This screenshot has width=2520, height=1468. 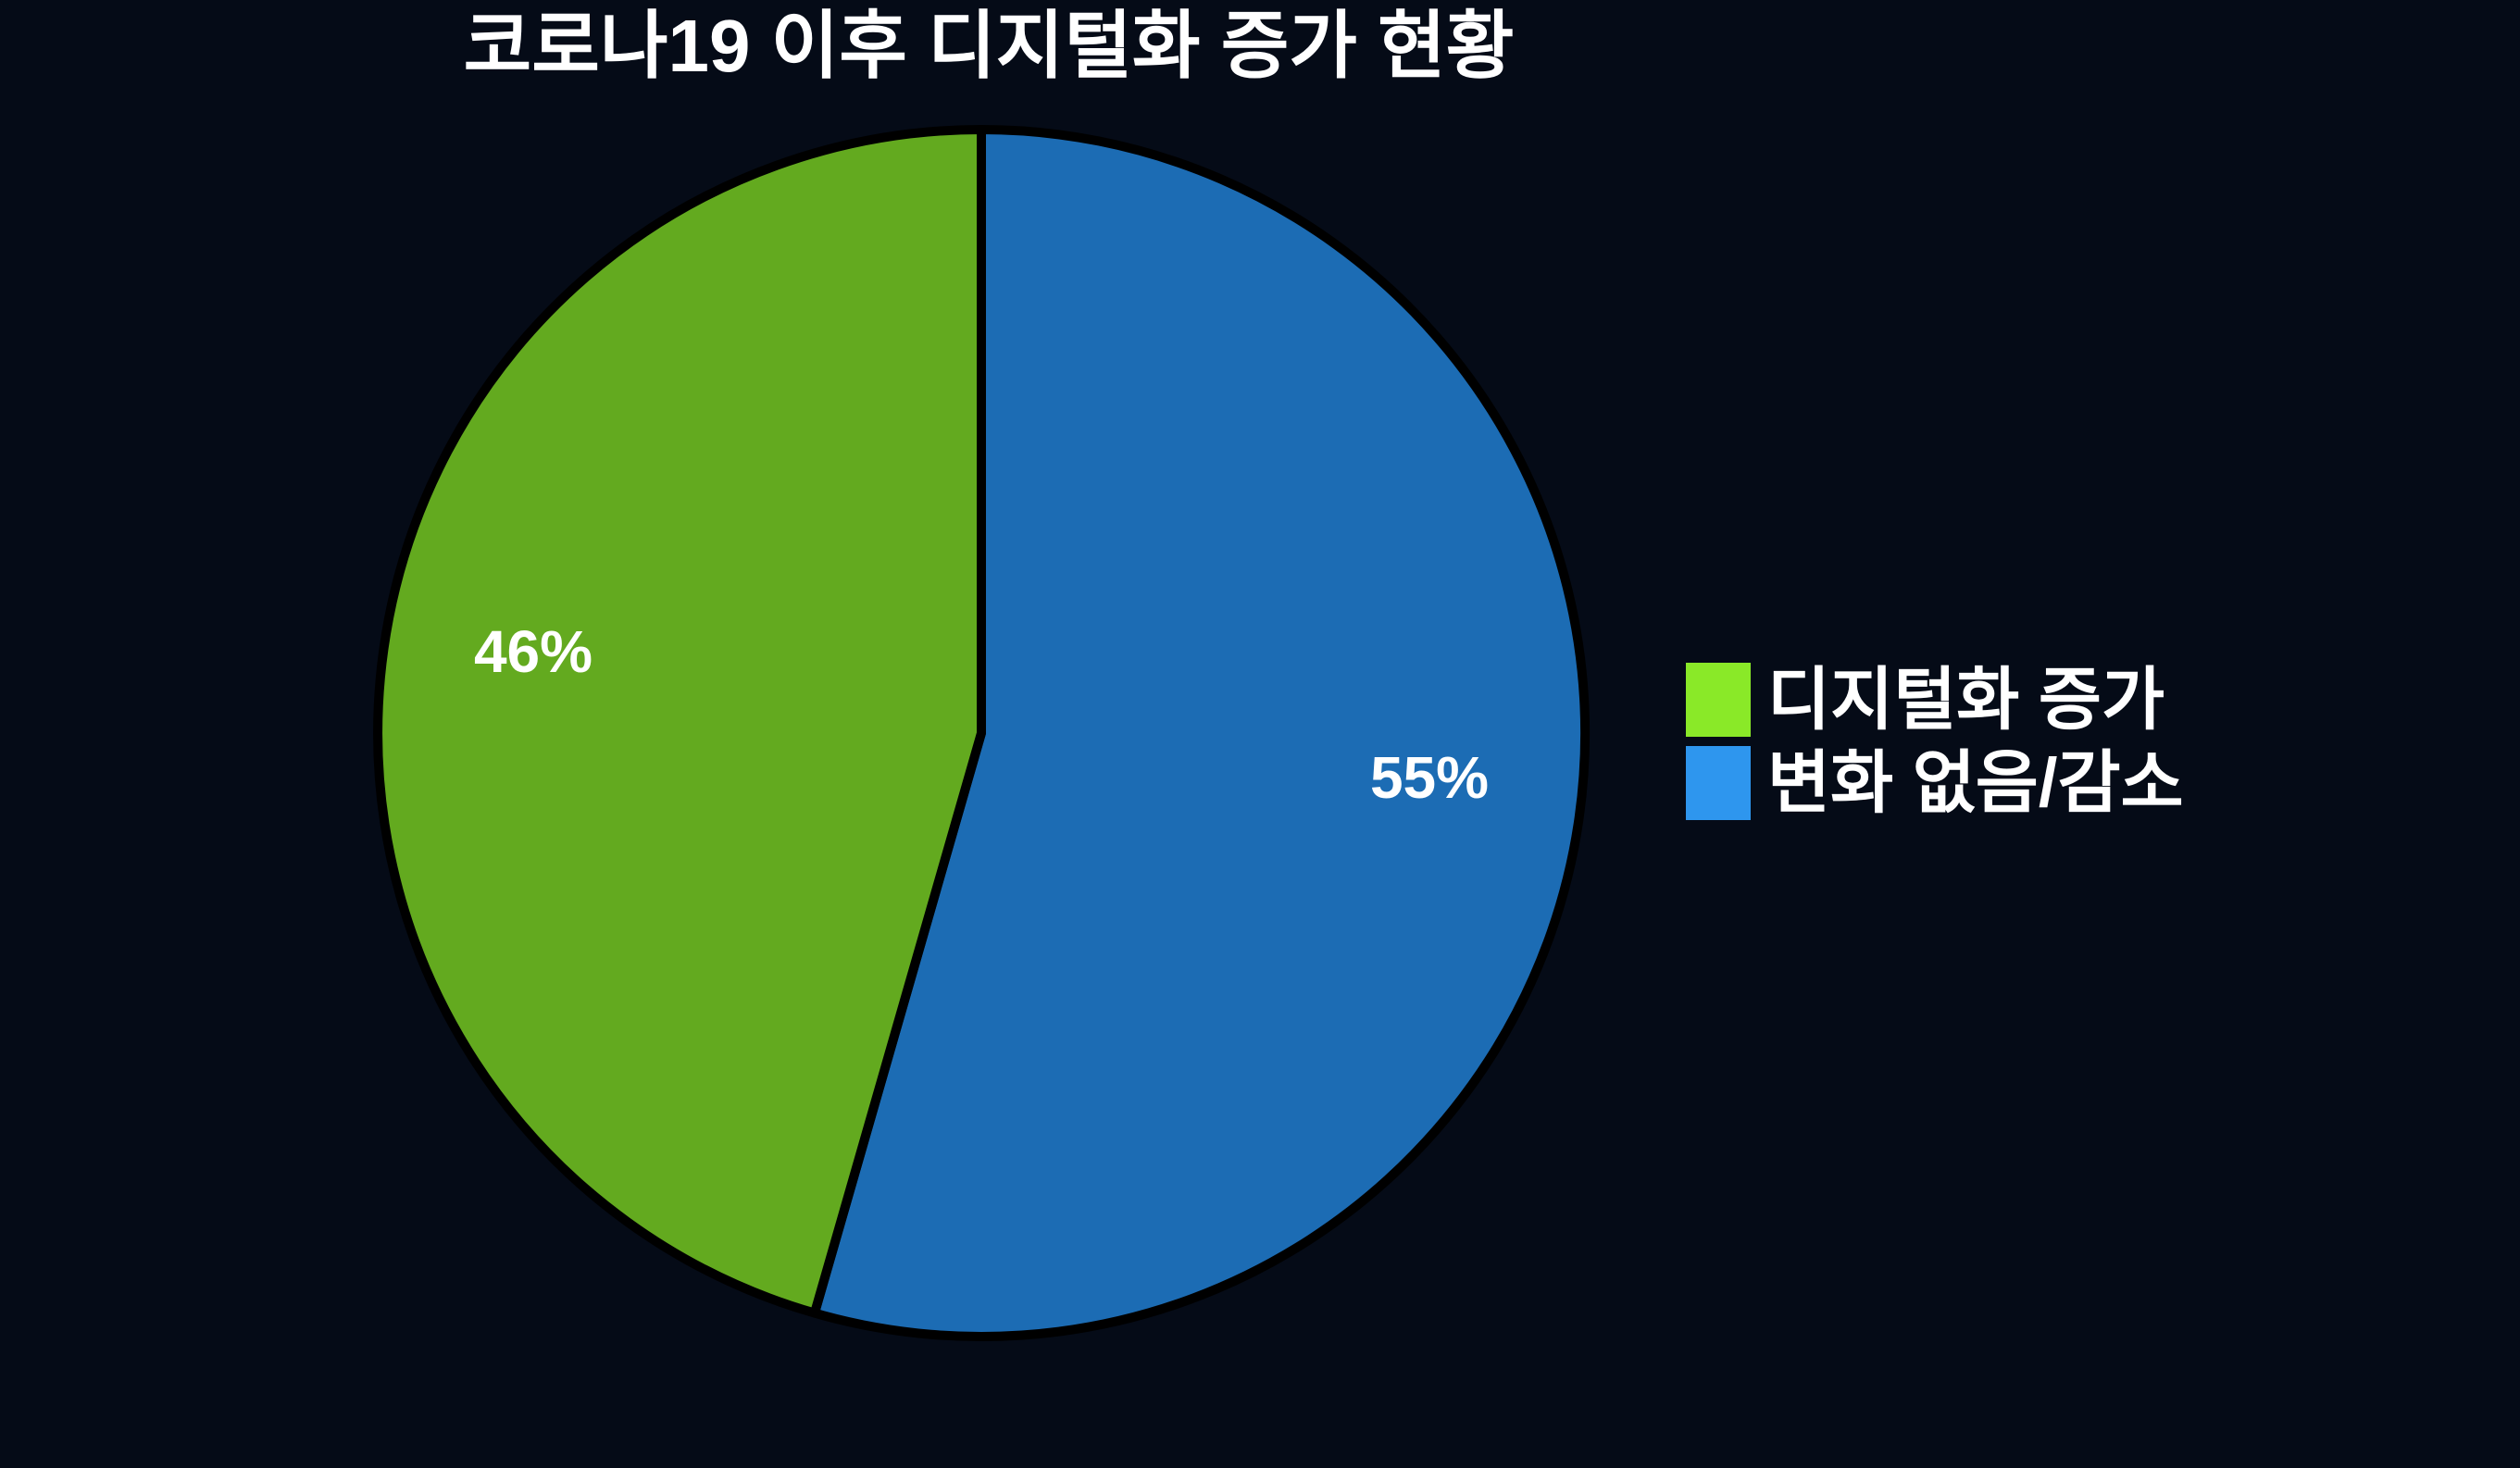 I want to click on legend-item-digitalization-increase: 디지털화 증가, so click(x=1935, y=700).